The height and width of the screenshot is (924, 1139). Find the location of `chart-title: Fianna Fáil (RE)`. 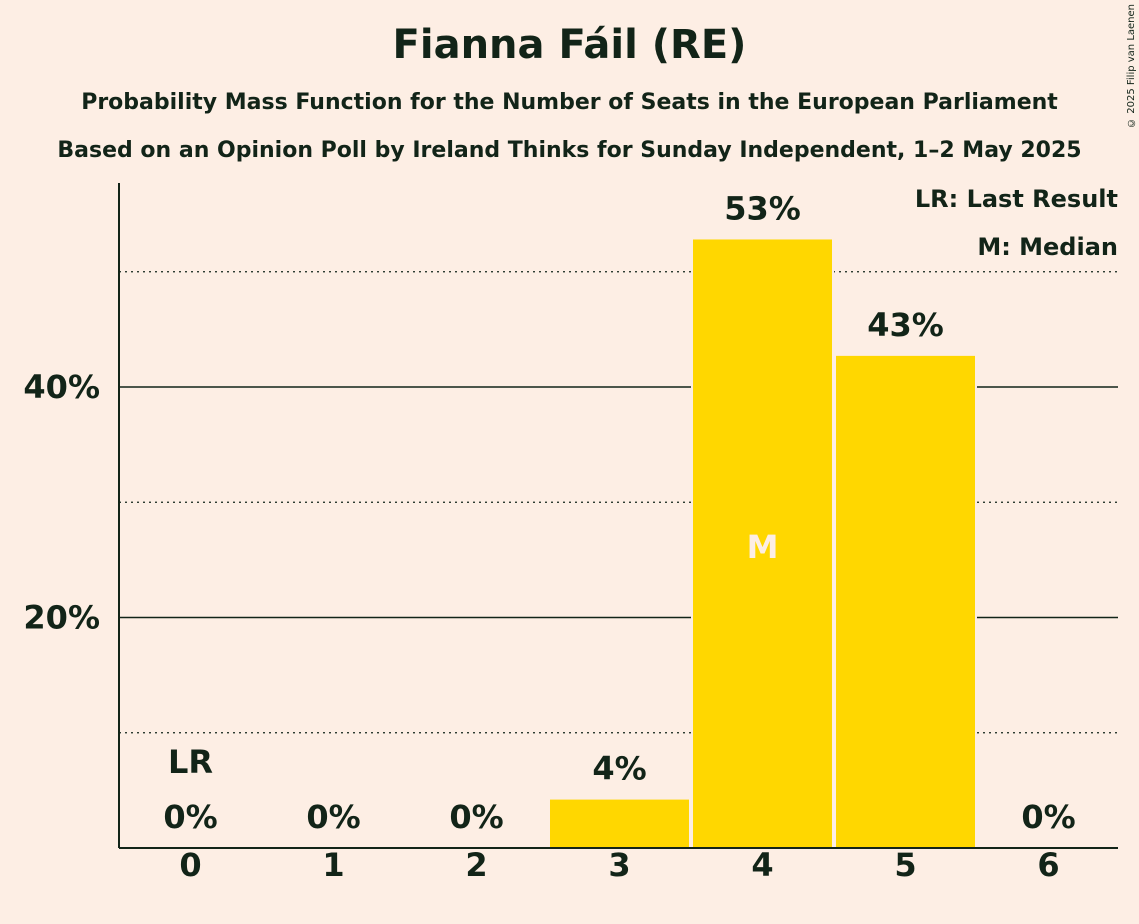

chart-title: Fianna Fáil (RE) is located at coordinates (569, 45).